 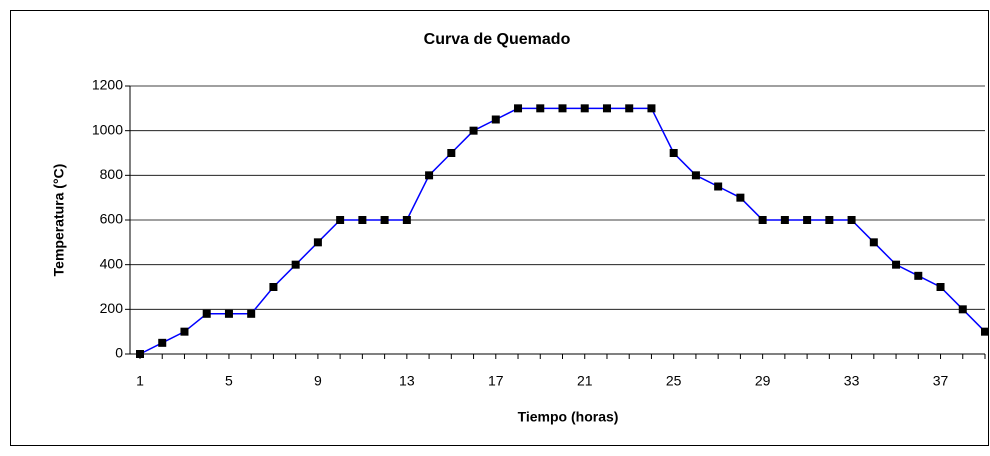 I want to click on x-tick-label: 17, so click(x=496, y=381).